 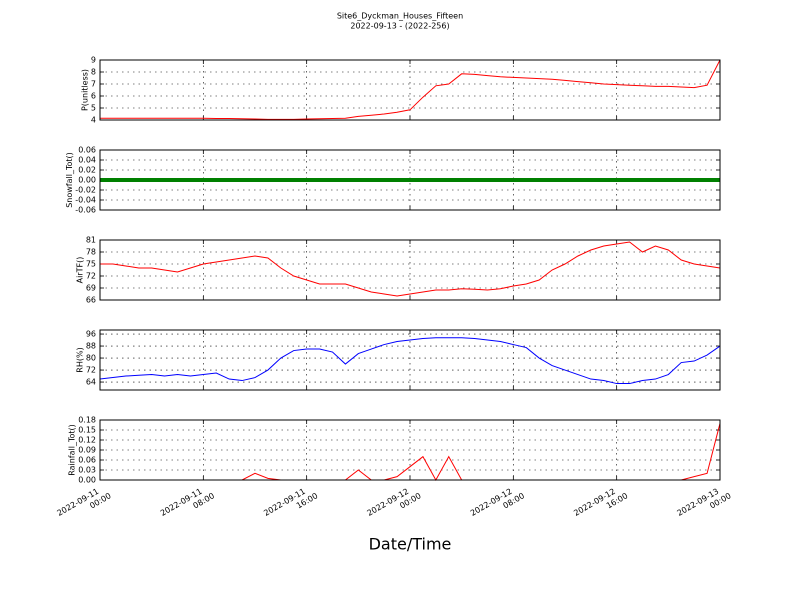 What do you see at coordinates (87, 170) in the screenshot?
I see `y-tick-label: 0.02` at bounding box center [87, 170].